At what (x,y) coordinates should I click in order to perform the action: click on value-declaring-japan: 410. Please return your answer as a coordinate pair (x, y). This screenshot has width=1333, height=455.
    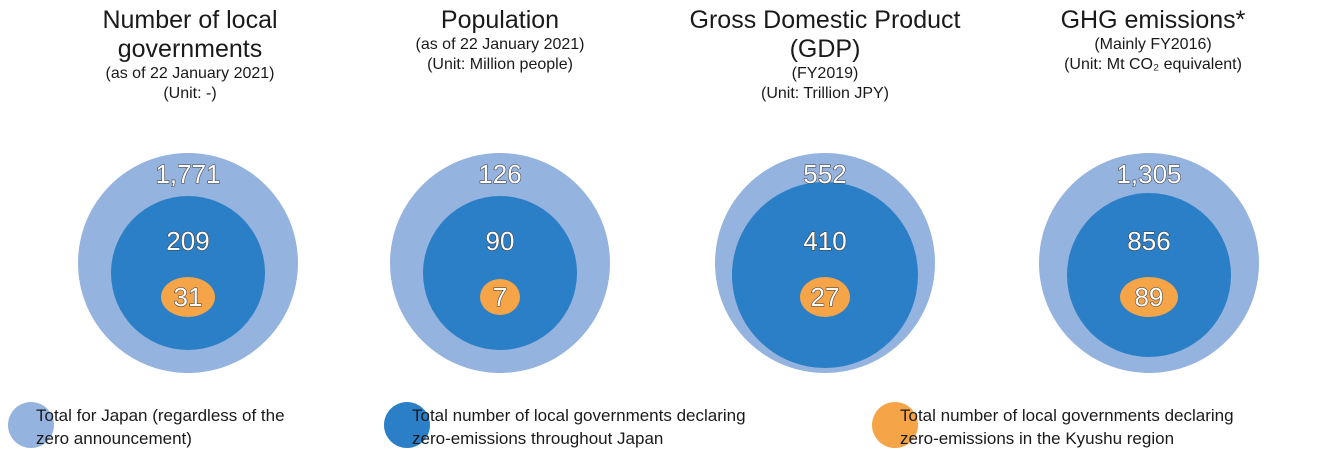
    Looking at the image, I should click on (824, 241).